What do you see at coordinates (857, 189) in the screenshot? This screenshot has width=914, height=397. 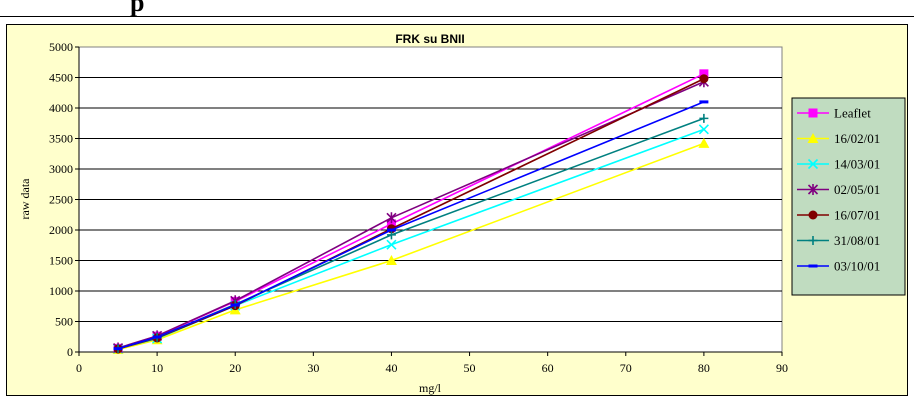 I see `legend-label: 02/05/01` at bounding box center [857, 189].